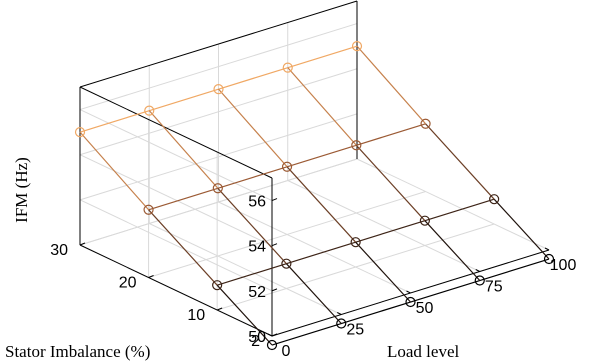 The height and width of the screenshot is (362, 599). What do you see at coordinates (196, 315) in the screenshot?
I see `y-tick-label: 10` at bounding box center [196, 315].